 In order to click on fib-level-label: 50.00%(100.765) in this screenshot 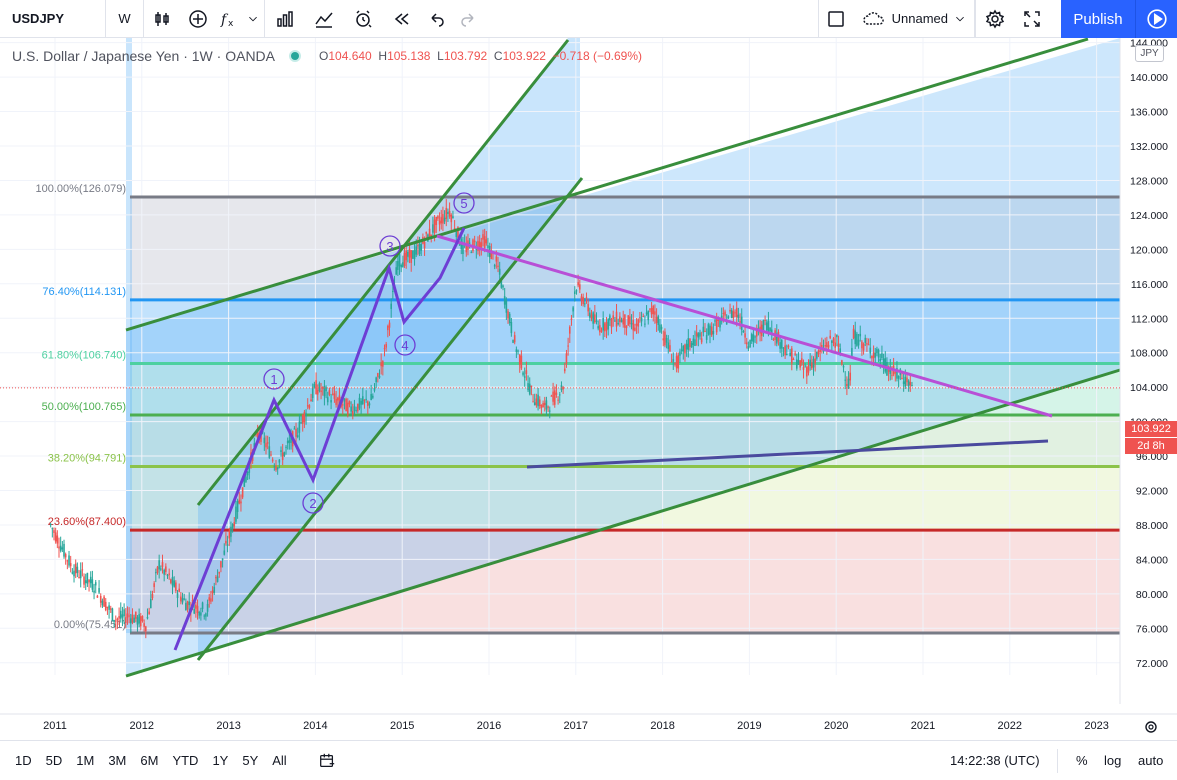, I will do `click(84, 407)`.